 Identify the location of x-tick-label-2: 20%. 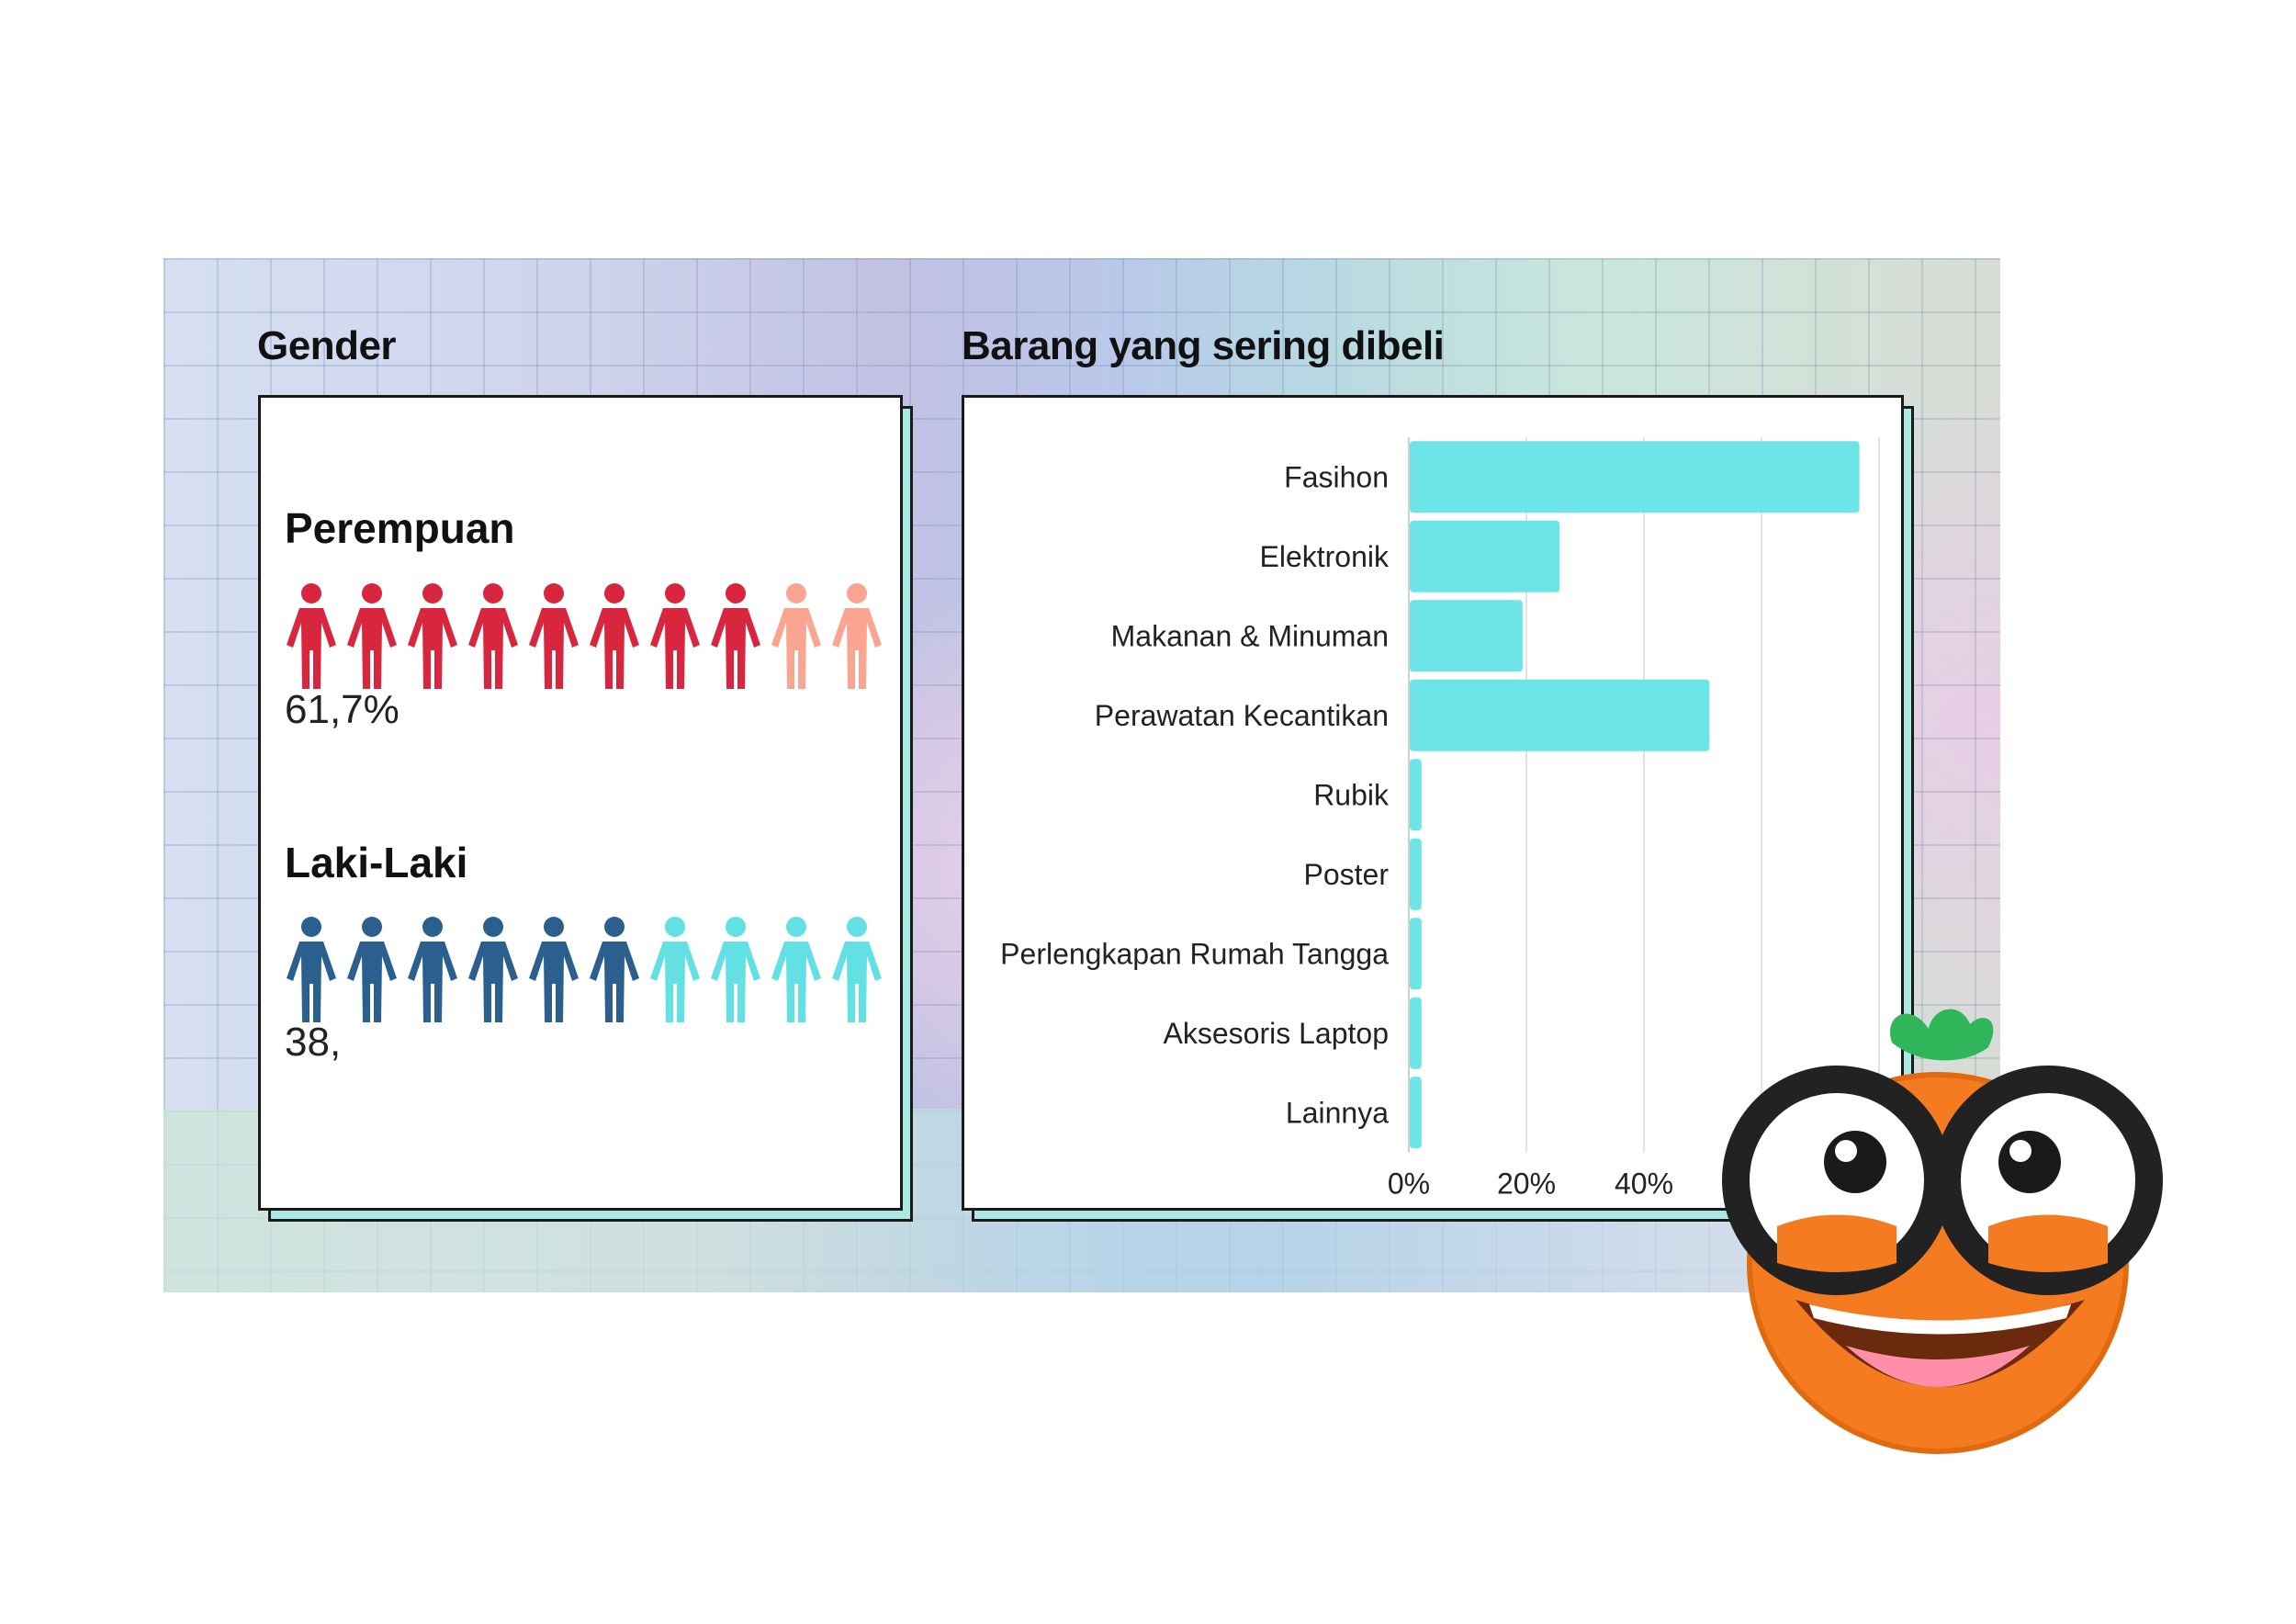
(1527, 1184).